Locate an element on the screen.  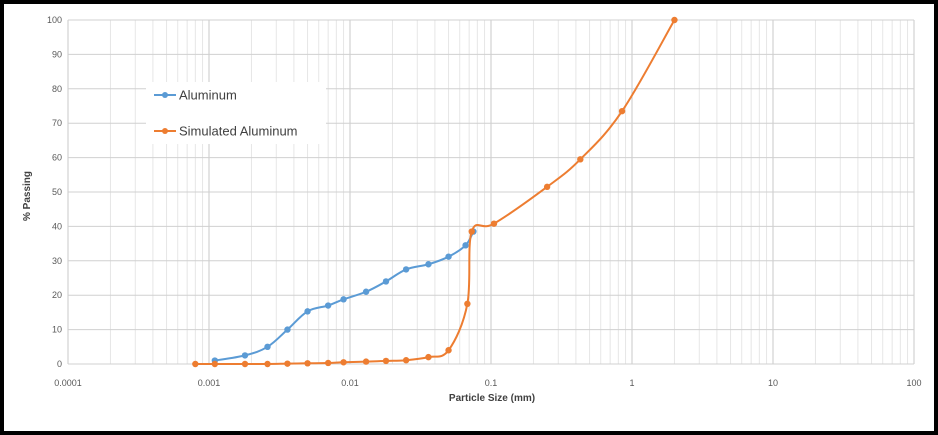
y-tick-label: 30 is located at coordinates (57, 261).